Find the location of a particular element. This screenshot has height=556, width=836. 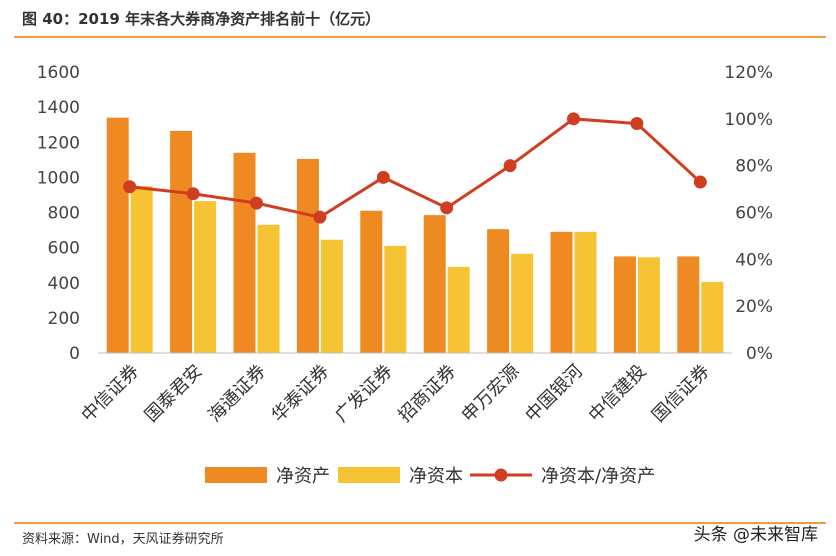

y-left-tick-label: 200 is located at coordinates (64, 319).